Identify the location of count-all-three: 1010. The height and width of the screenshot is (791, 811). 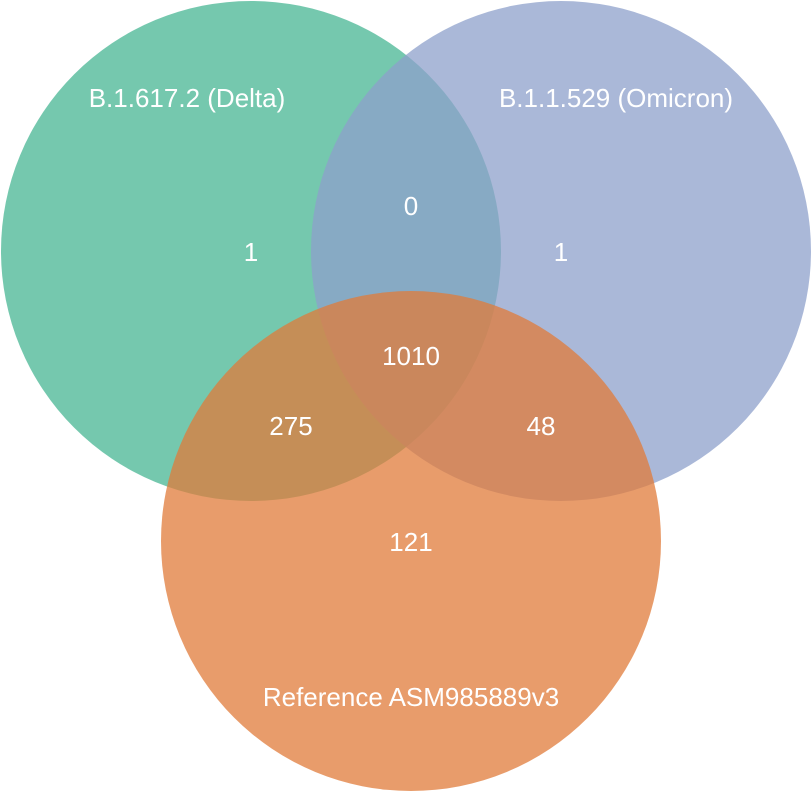
(411, 356).